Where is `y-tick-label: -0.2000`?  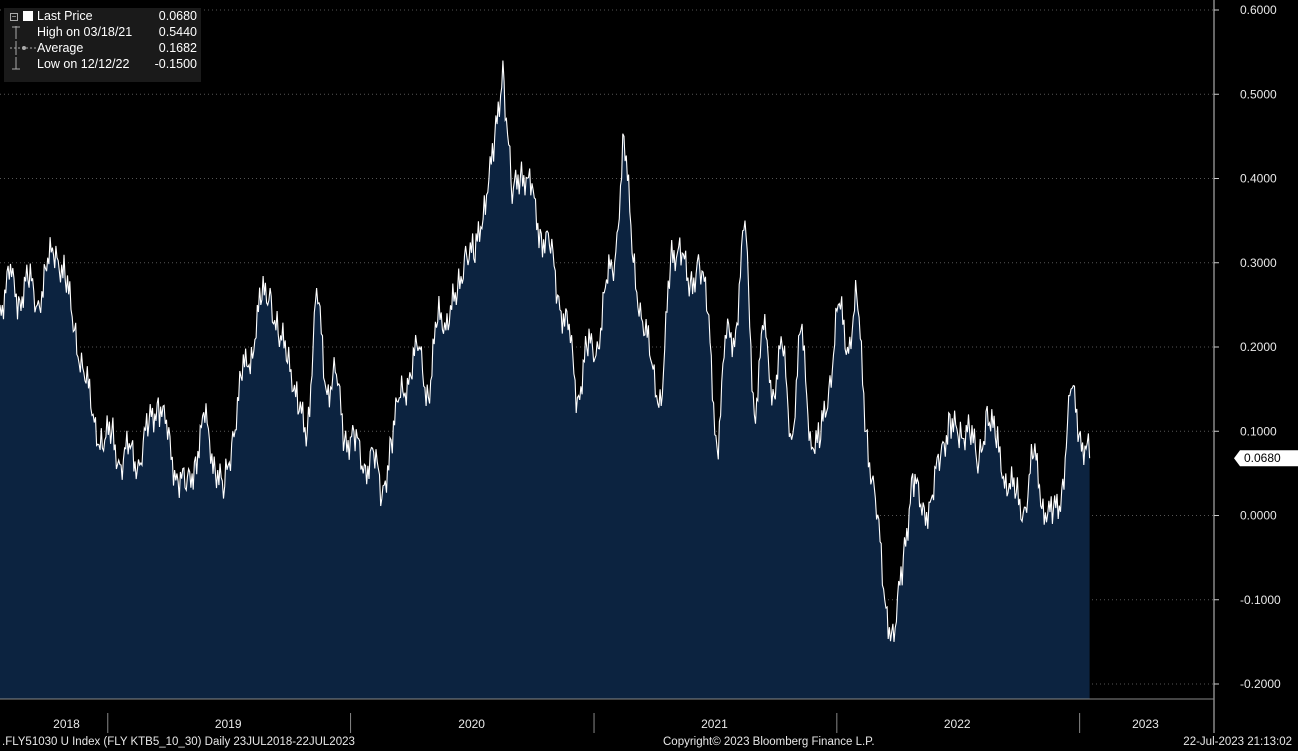
y-tick-label: -0.2000 is located at coordinates (1260, 684).